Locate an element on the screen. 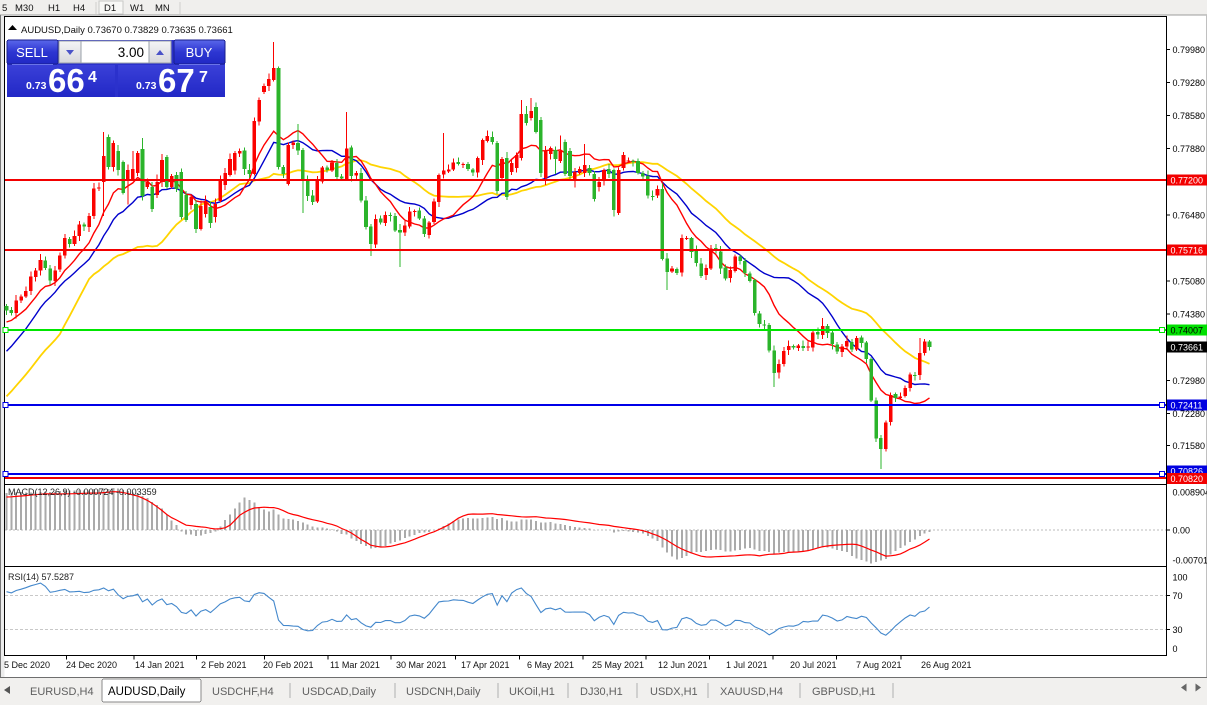  svg-text: BUY is located at coordinates (199, 52).